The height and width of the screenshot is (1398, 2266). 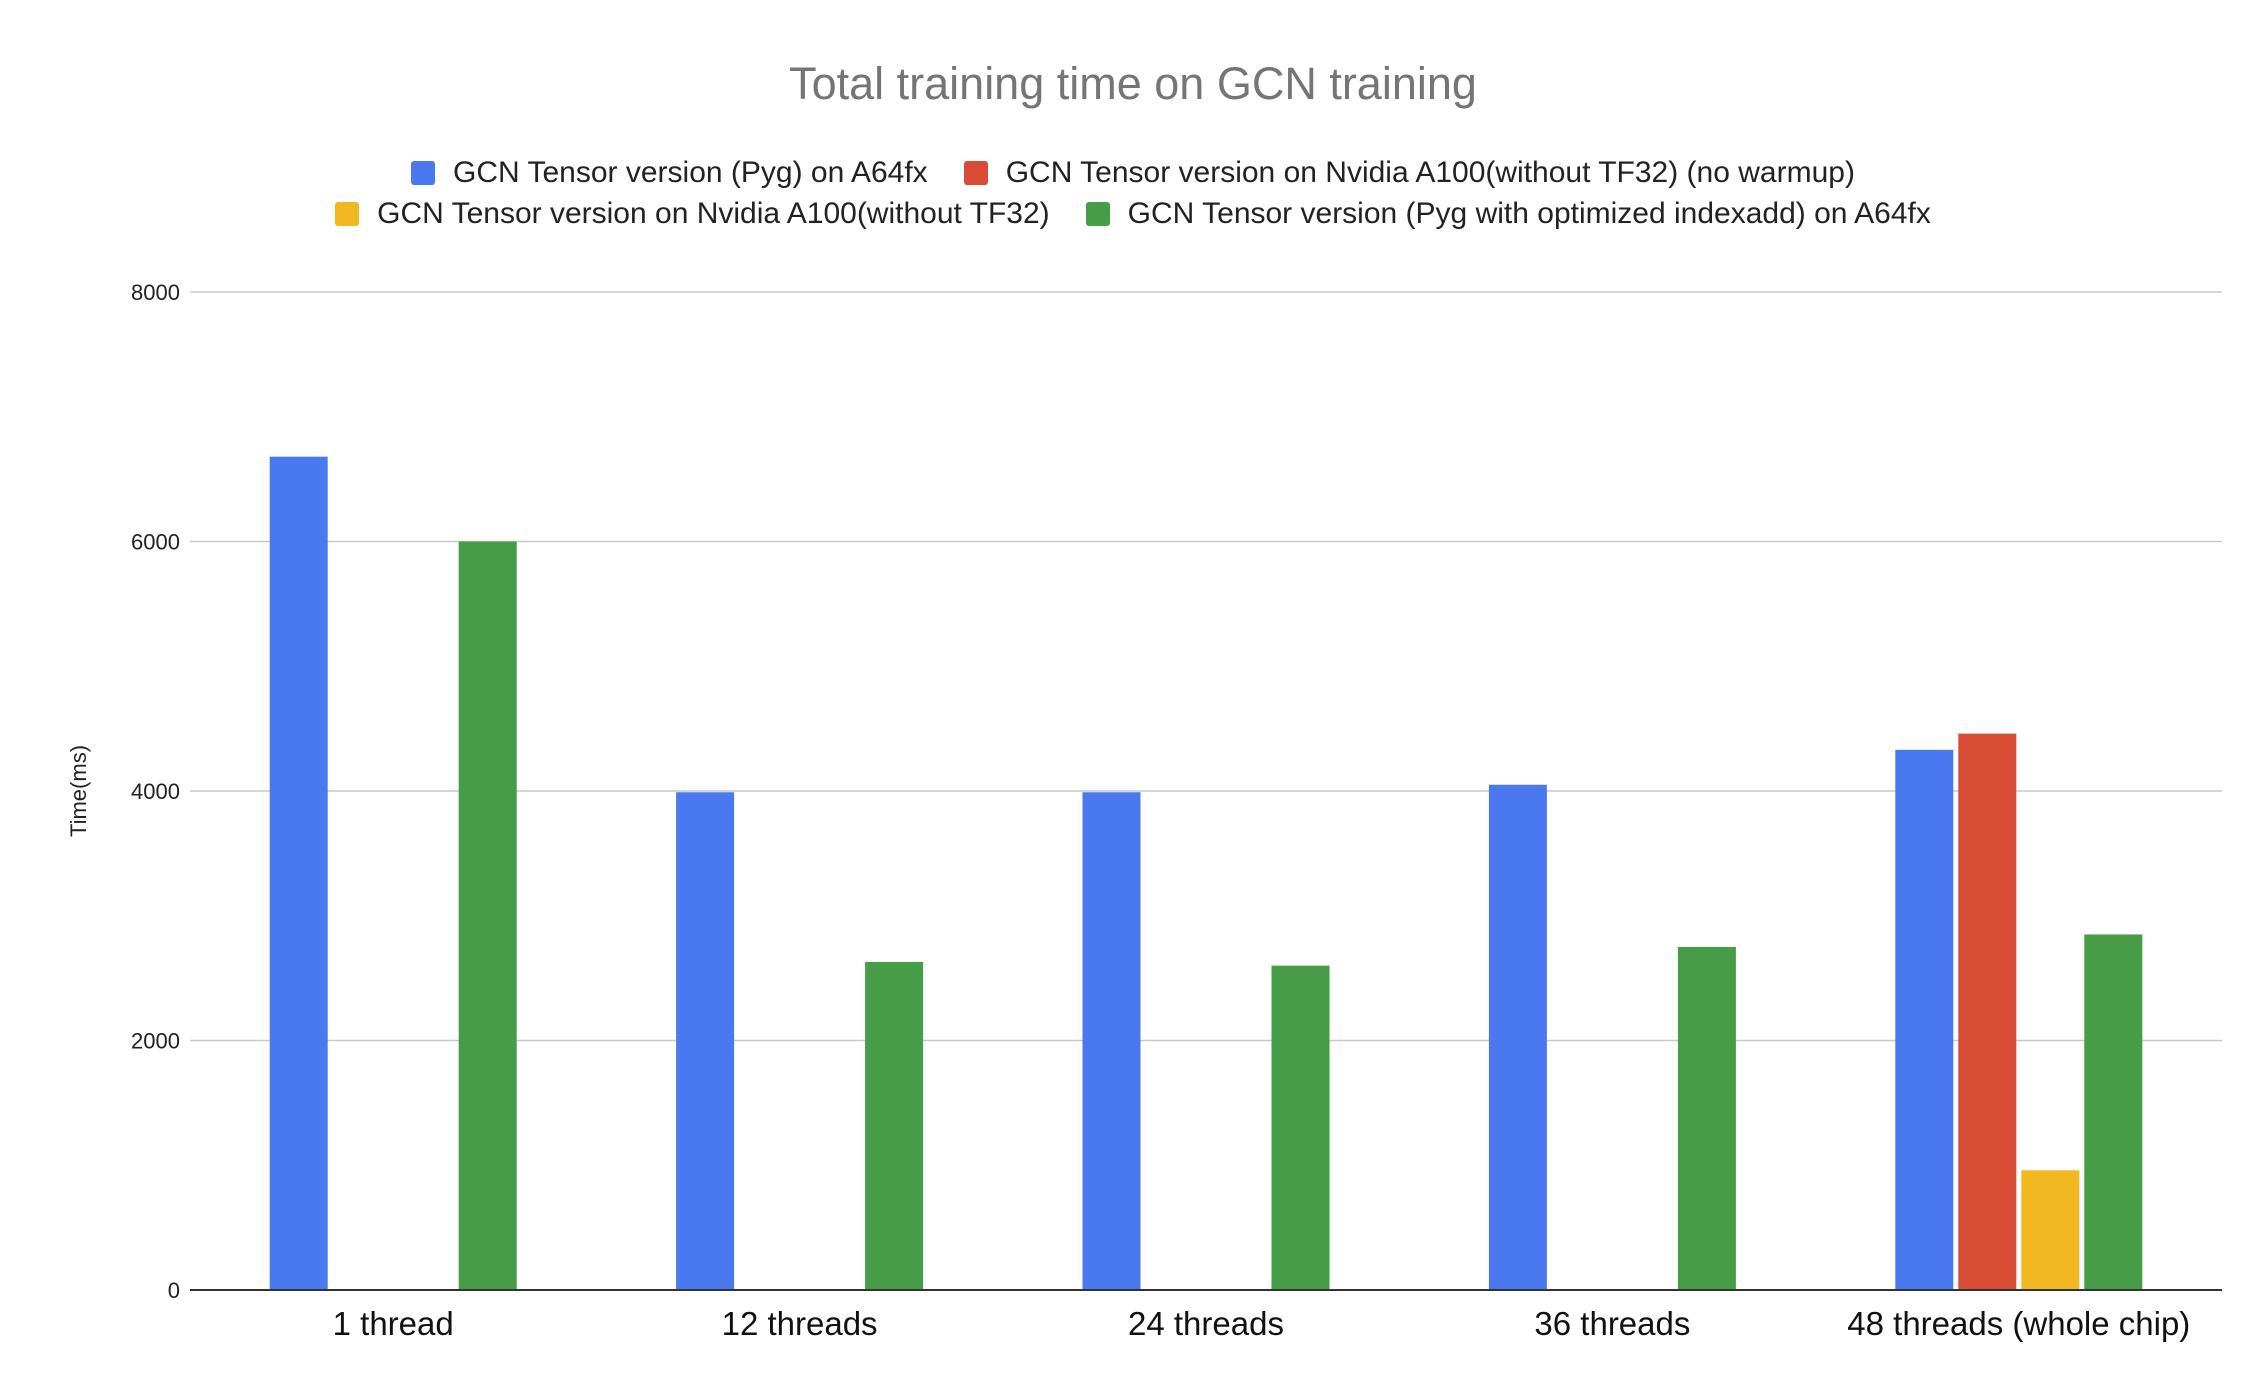 What do you see at coordinates (174, 1290) in the screenshot?
I see `y-tick-label-0: 0` at bounding box center [174, 1290].